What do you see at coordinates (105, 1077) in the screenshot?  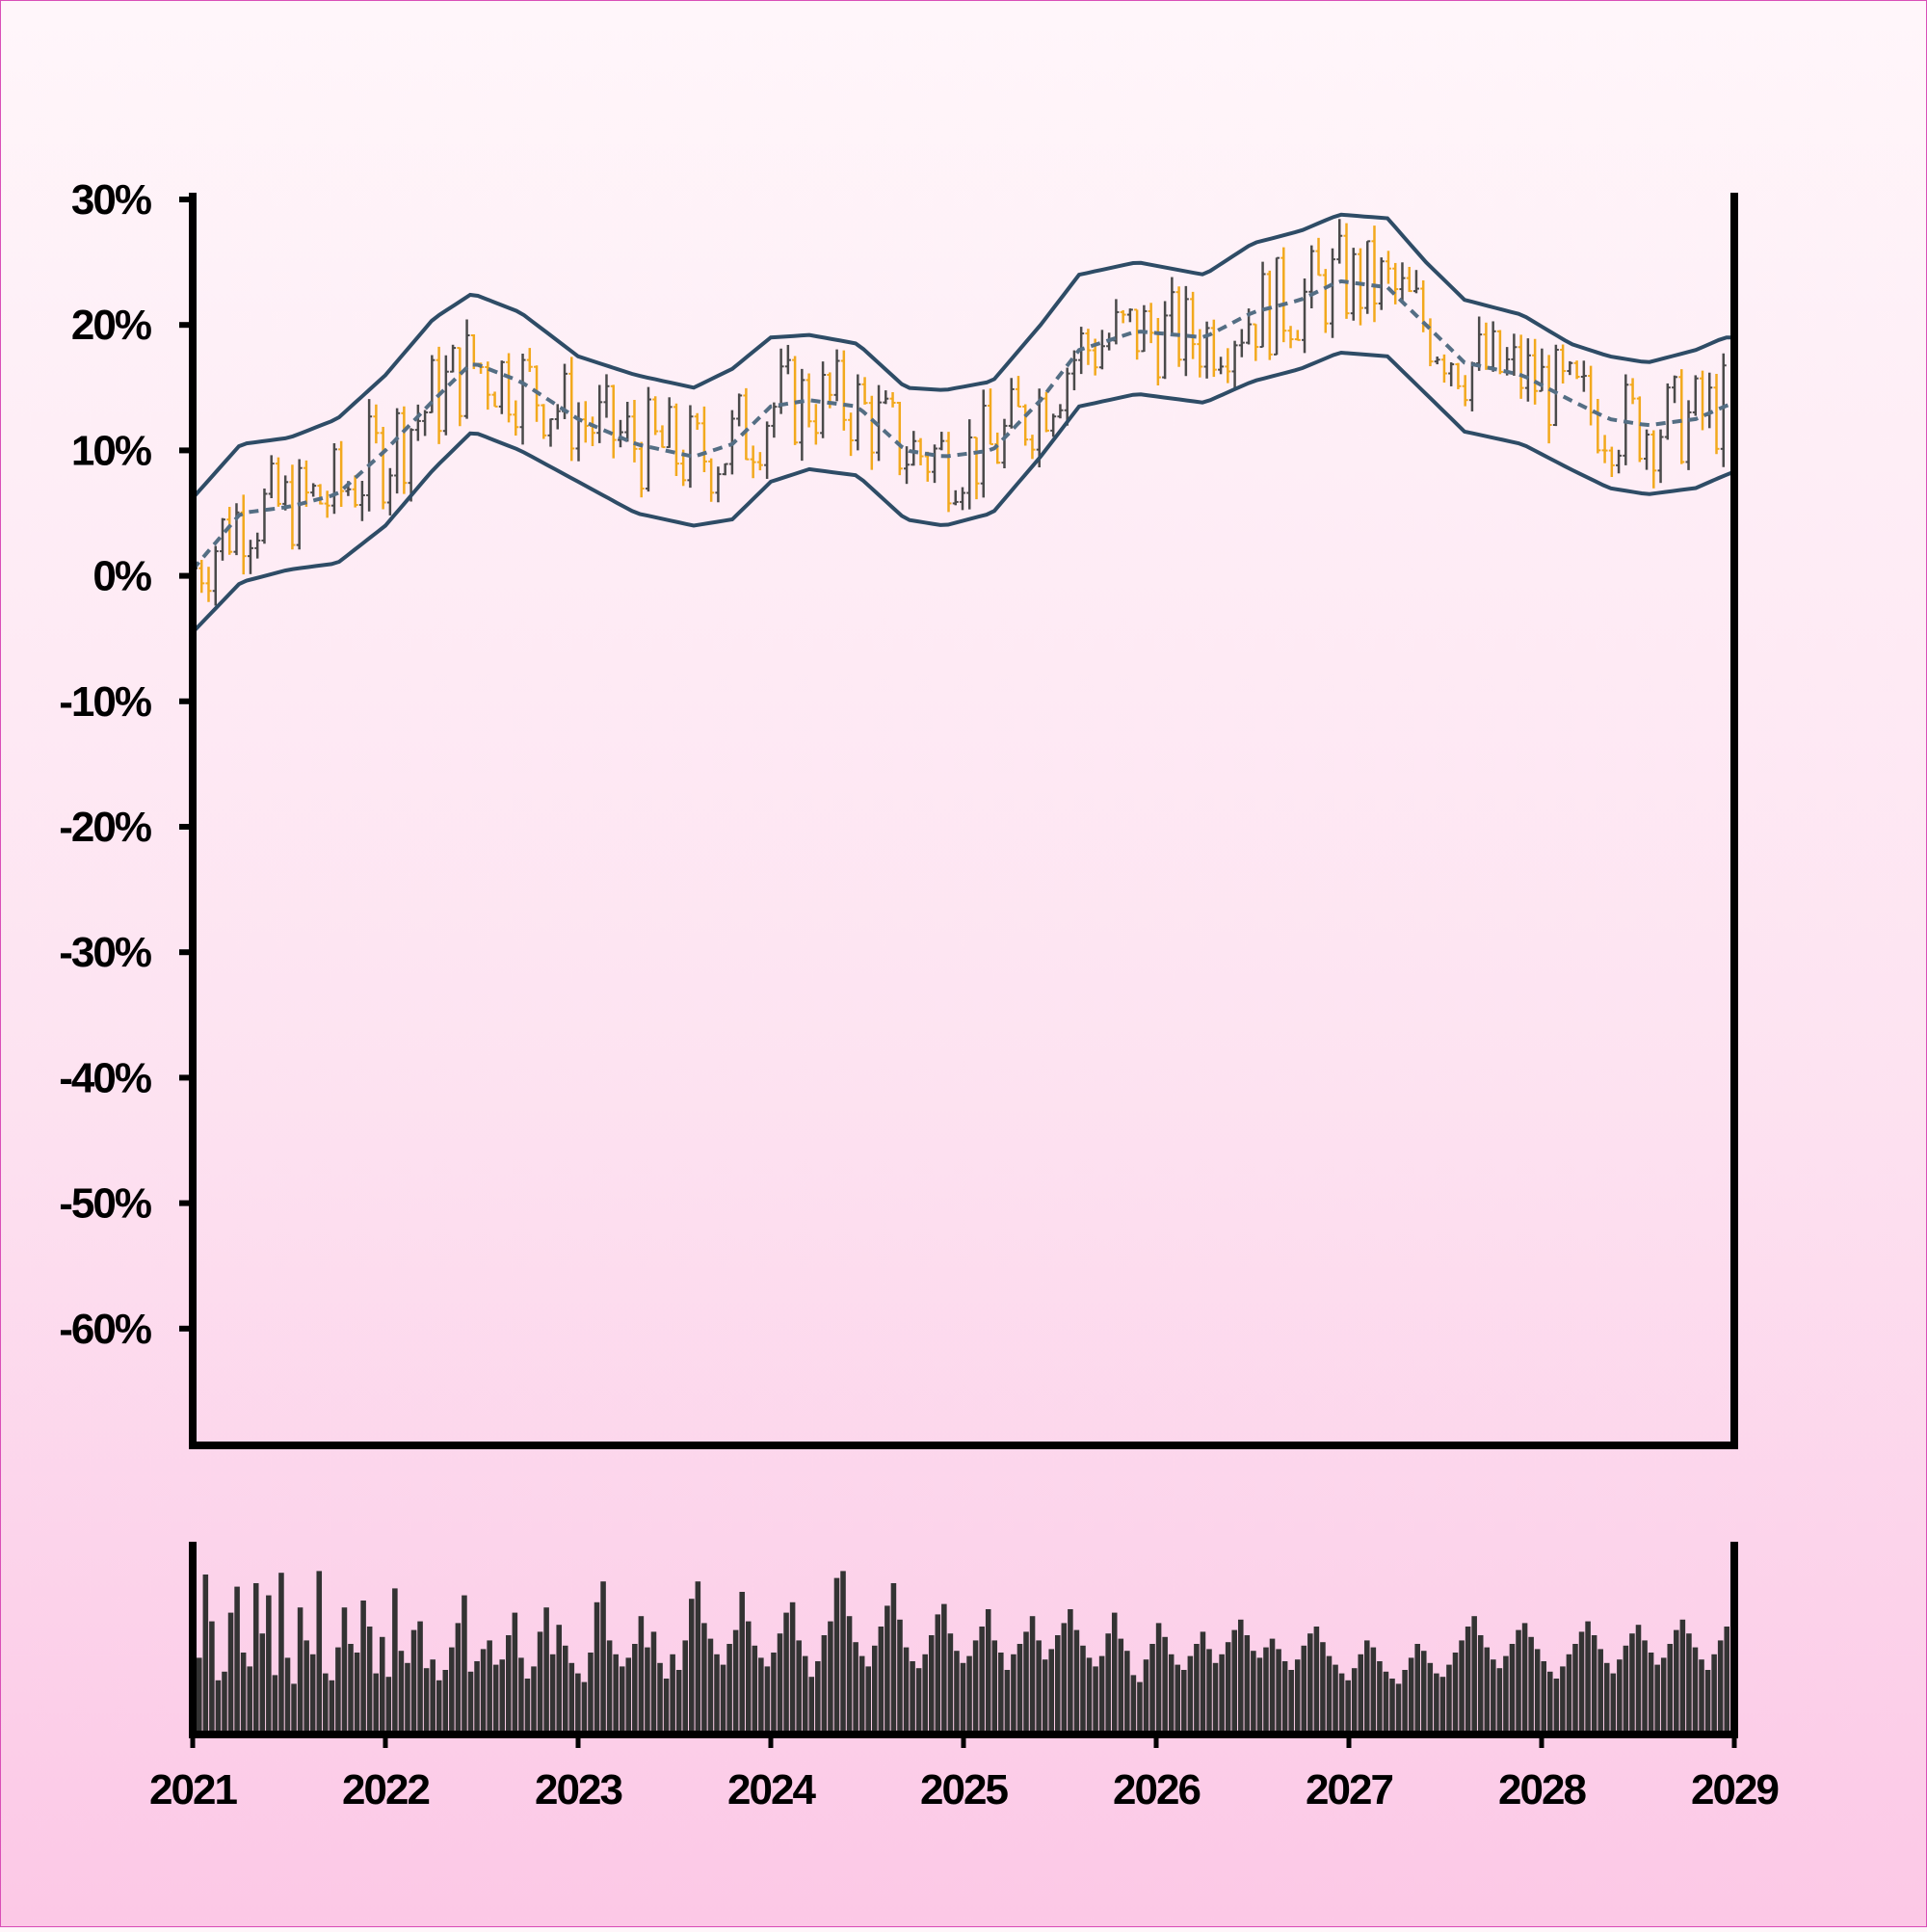 I see `y-tick-label: -40%` at bounding box center [105, 1077].